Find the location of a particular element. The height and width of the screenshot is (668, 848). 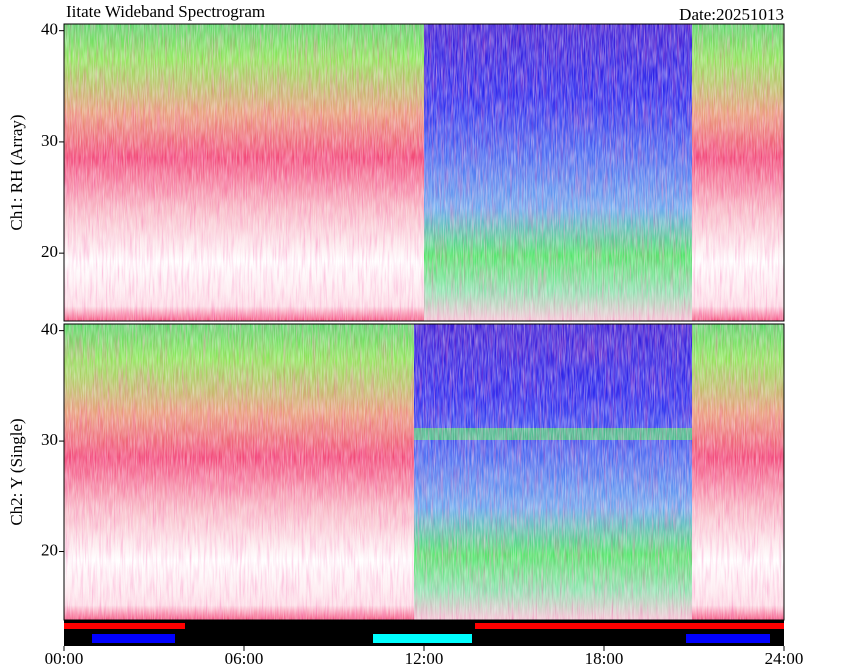

chart-title: Iitate Wideband Spectrogram is located at coordinates (165, 11).